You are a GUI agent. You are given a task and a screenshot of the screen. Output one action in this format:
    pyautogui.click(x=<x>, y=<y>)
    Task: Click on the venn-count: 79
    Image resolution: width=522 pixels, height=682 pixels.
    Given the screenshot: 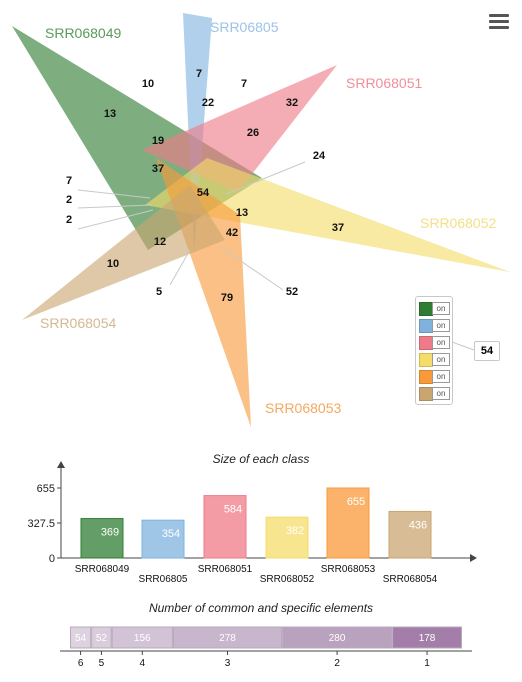 What is the action you would take?
    pyautogui.click(x=227, y=298)
    